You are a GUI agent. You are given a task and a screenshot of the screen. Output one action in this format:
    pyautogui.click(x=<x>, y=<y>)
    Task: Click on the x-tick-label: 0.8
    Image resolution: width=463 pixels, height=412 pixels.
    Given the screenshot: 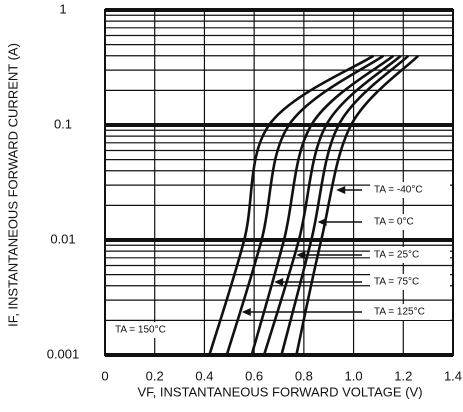 What is the action you would take?
    pyautogui.click(x=304, y=375)
    